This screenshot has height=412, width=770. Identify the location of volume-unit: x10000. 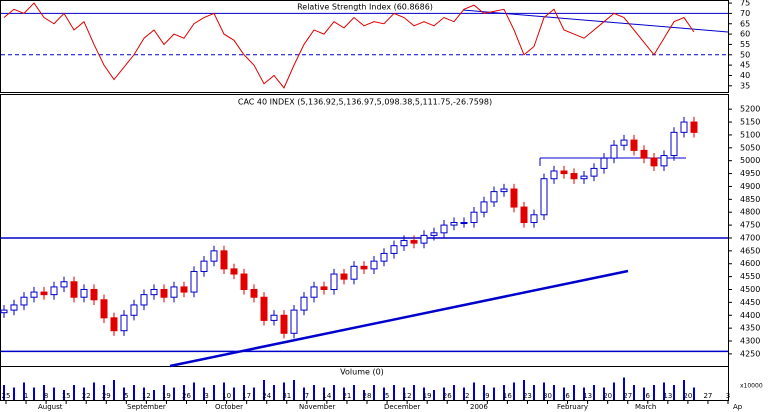
(751, 386).